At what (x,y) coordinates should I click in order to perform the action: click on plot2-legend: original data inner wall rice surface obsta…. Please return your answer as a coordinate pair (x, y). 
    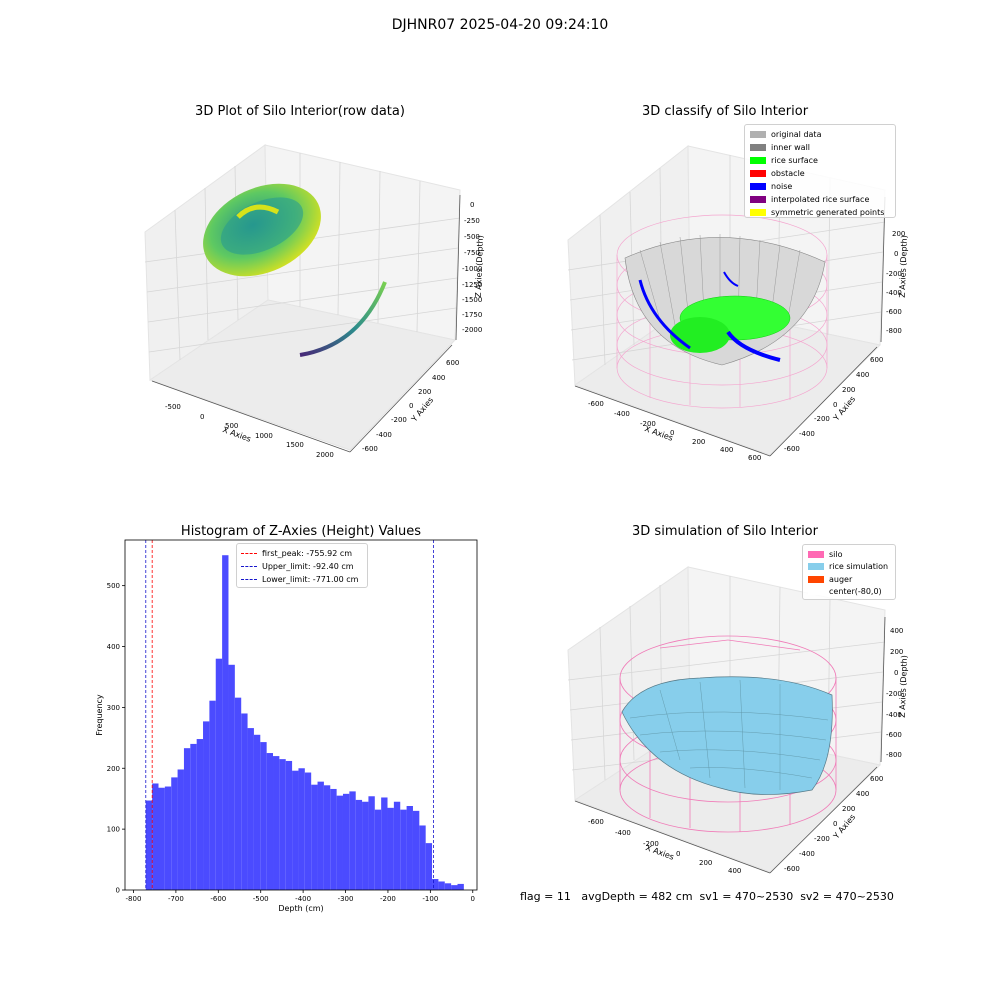
    Looking at the image, I should click on (820, 171).